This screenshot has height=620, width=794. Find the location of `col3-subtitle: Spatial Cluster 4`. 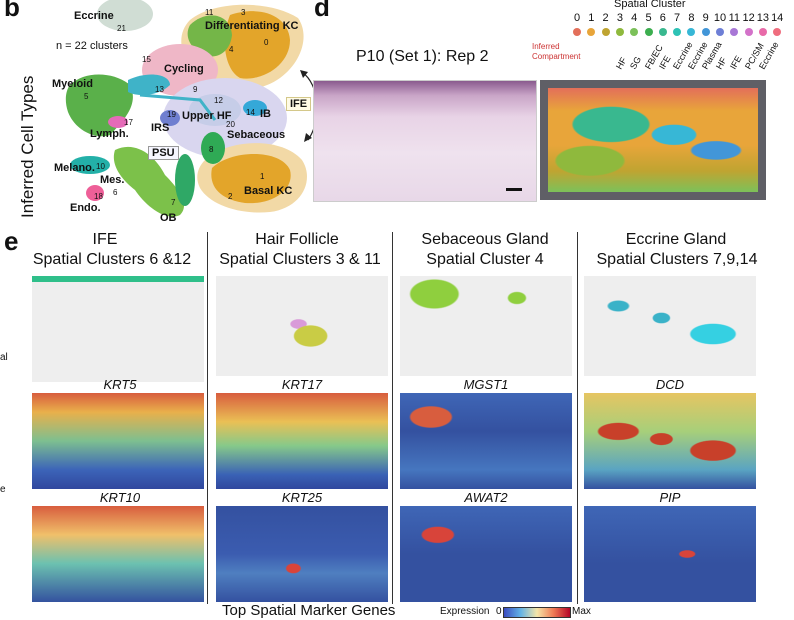

col3-subtitle: Spatial Cluster 4 is located at coordinates (485, 259).